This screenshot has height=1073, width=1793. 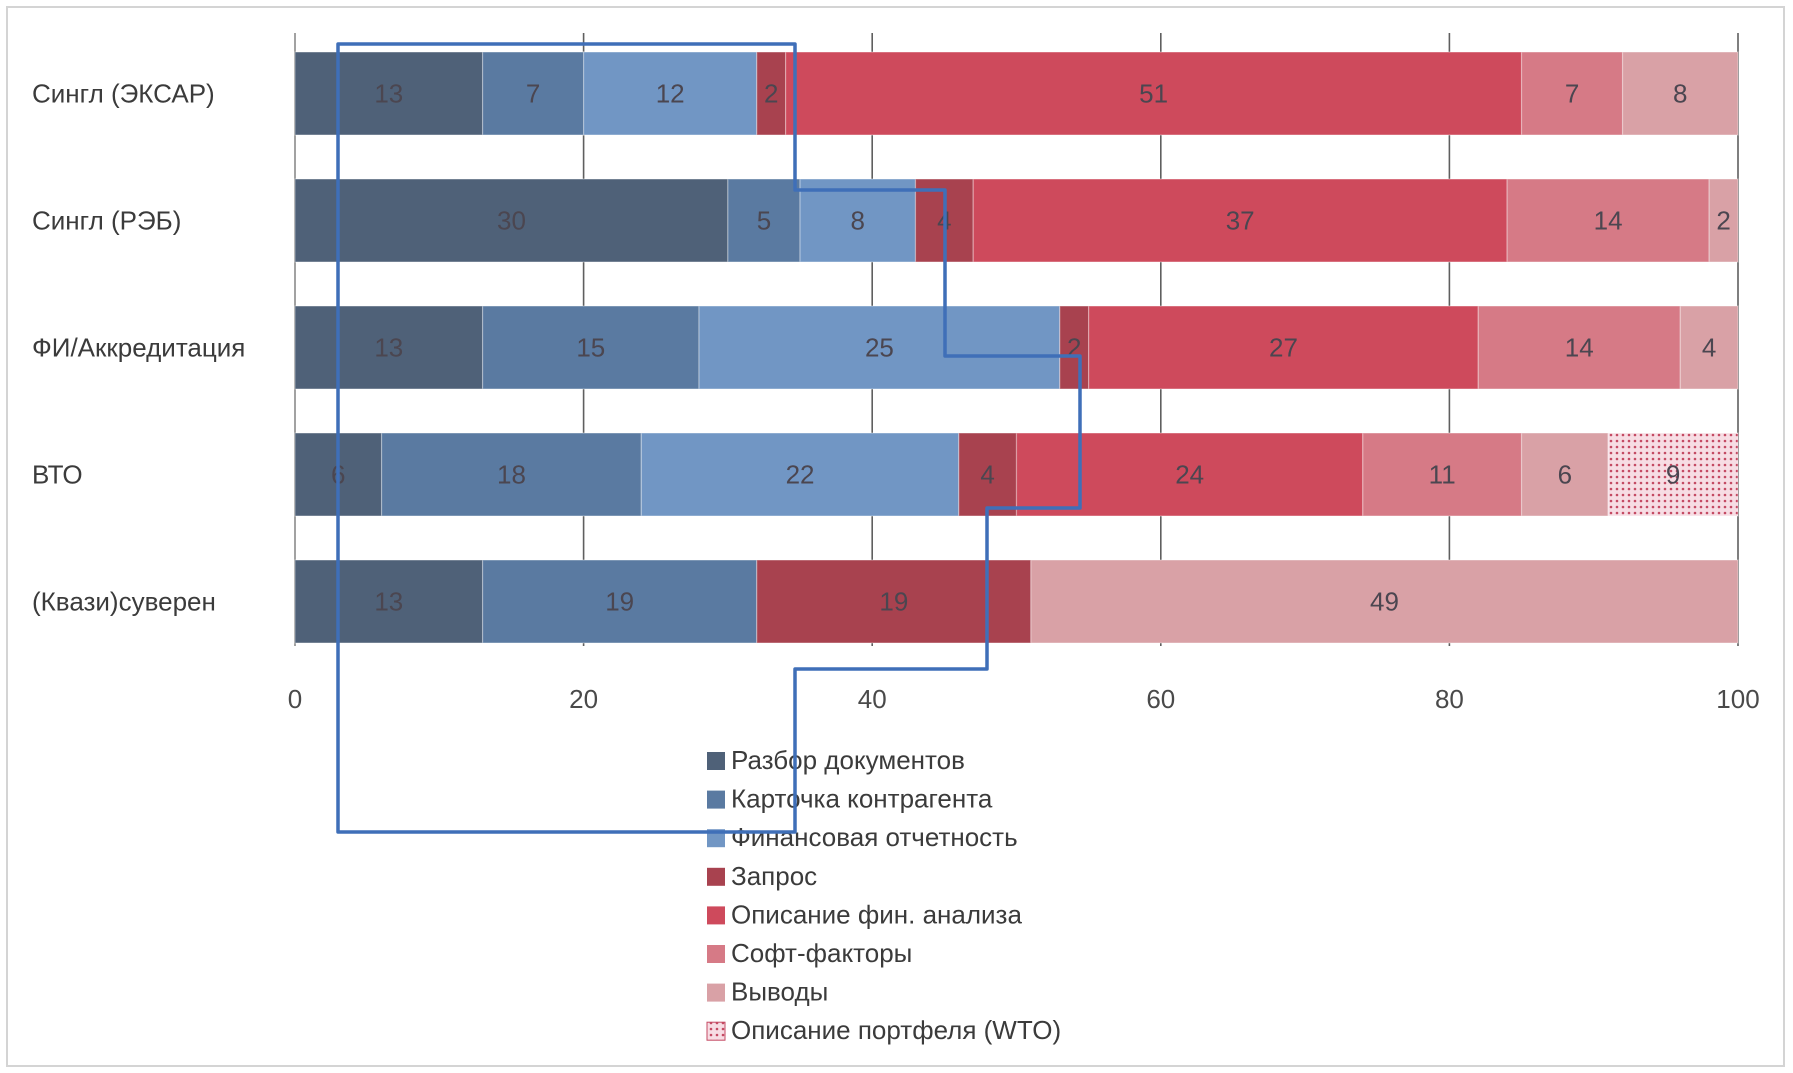 What do you see at coordinates (124, 602) in the screenshot?
I see `category-label: (Квази)суверен` at bounding box center [124, 602].